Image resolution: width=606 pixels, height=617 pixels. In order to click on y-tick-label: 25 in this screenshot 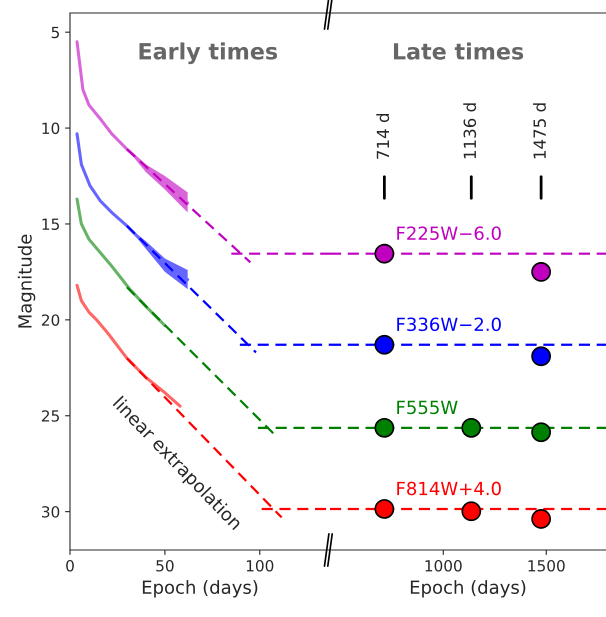, I will do `click(50, 416)`.